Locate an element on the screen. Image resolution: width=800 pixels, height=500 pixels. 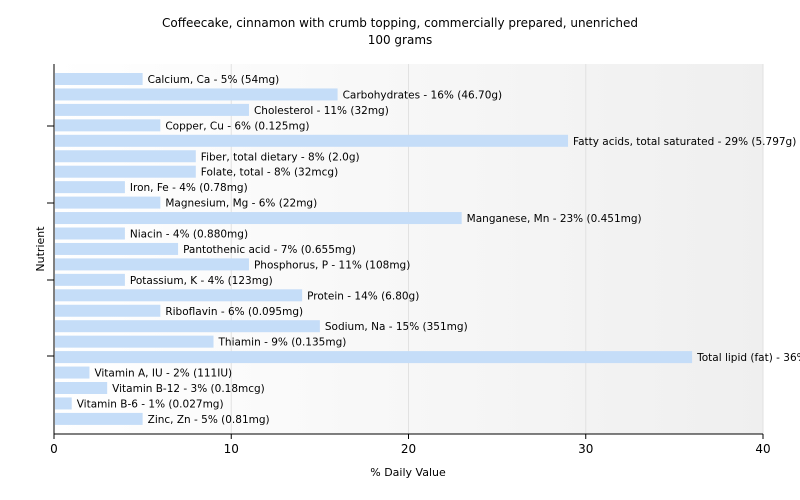
x-axis-title: % Daily Value is located at coordinates (408, 472).